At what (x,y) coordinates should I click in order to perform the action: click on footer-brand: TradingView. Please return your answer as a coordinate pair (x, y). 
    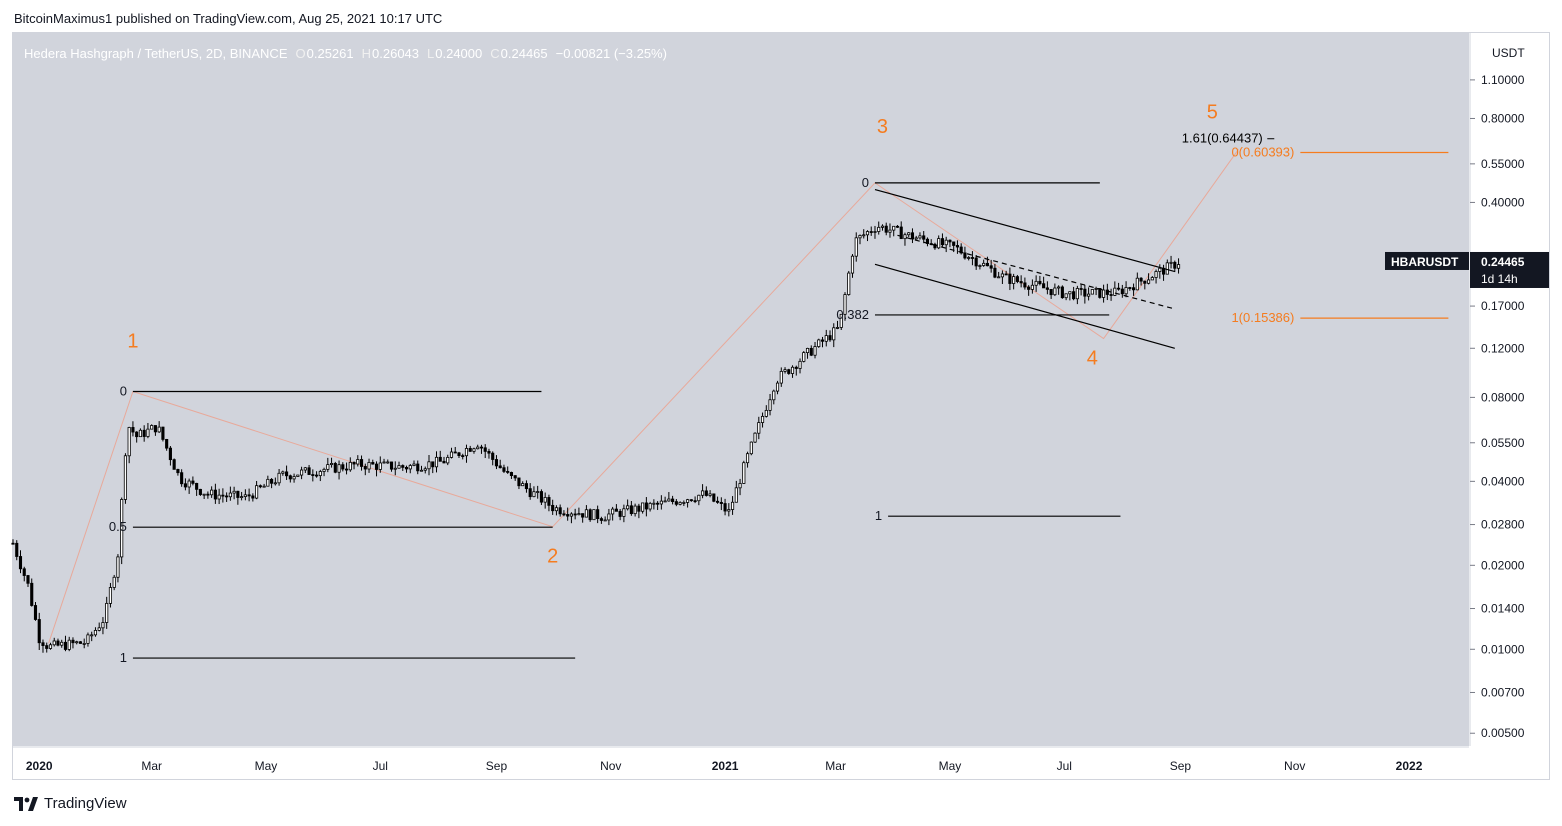
    Looking at the image, I should click on (70, 803).